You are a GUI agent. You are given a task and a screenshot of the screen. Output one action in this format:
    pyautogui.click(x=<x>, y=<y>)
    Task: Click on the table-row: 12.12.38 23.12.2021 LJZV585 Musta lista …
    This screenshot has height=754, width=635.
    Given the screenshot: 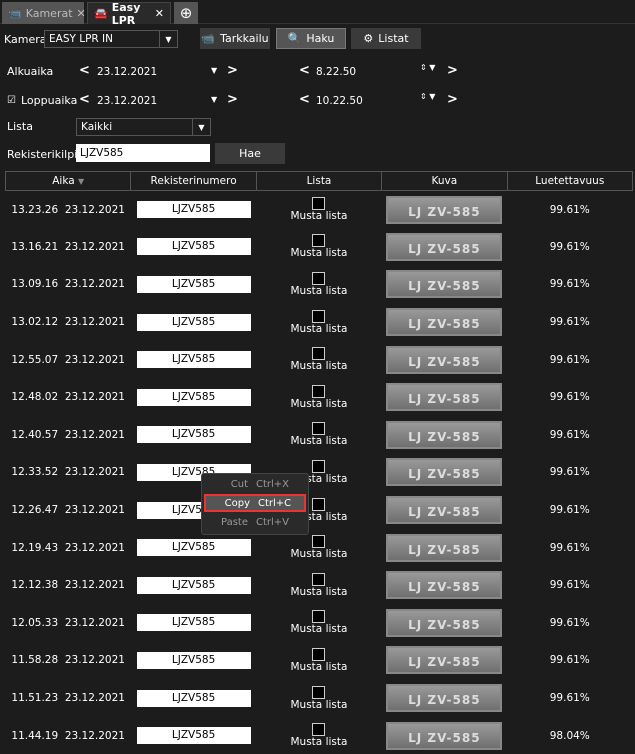 What is the action you would take?
    pyautogui.click(x=319, y=585)
    